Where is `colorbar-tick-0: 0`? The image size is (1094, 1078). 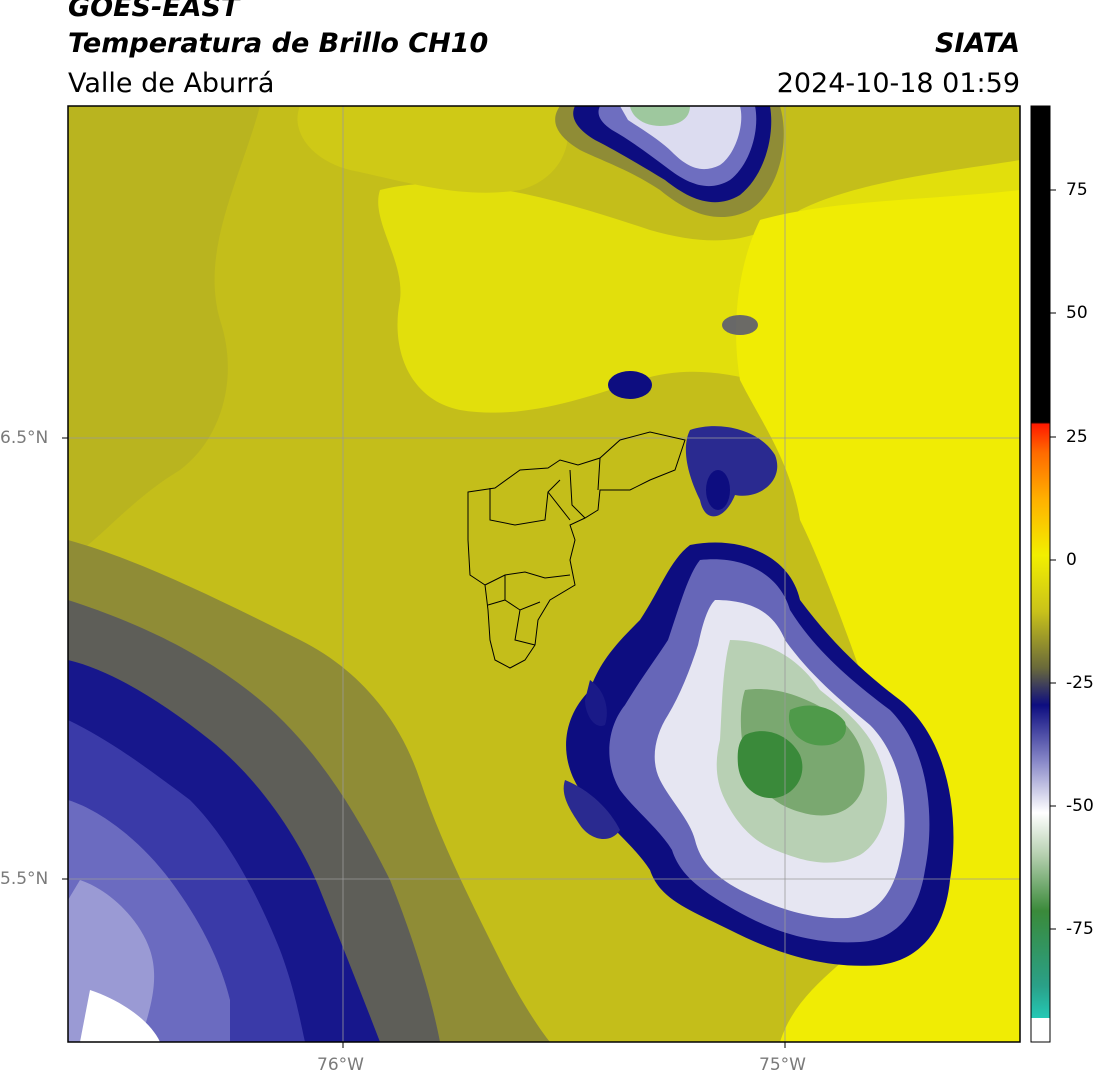 colorbar-tick-0: 0 is located at coordinates (1071, 560).